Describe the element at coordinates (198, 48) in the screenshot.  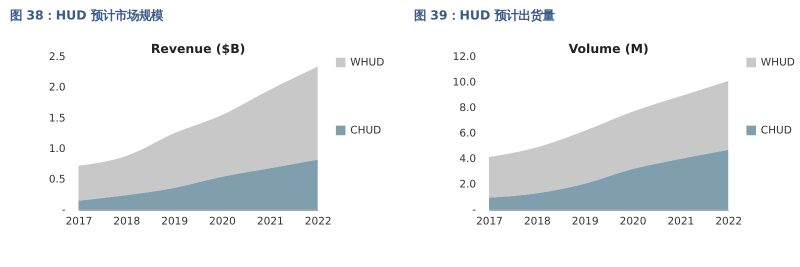
I see `chart-subtitle: Revenue ($B)` at that location.